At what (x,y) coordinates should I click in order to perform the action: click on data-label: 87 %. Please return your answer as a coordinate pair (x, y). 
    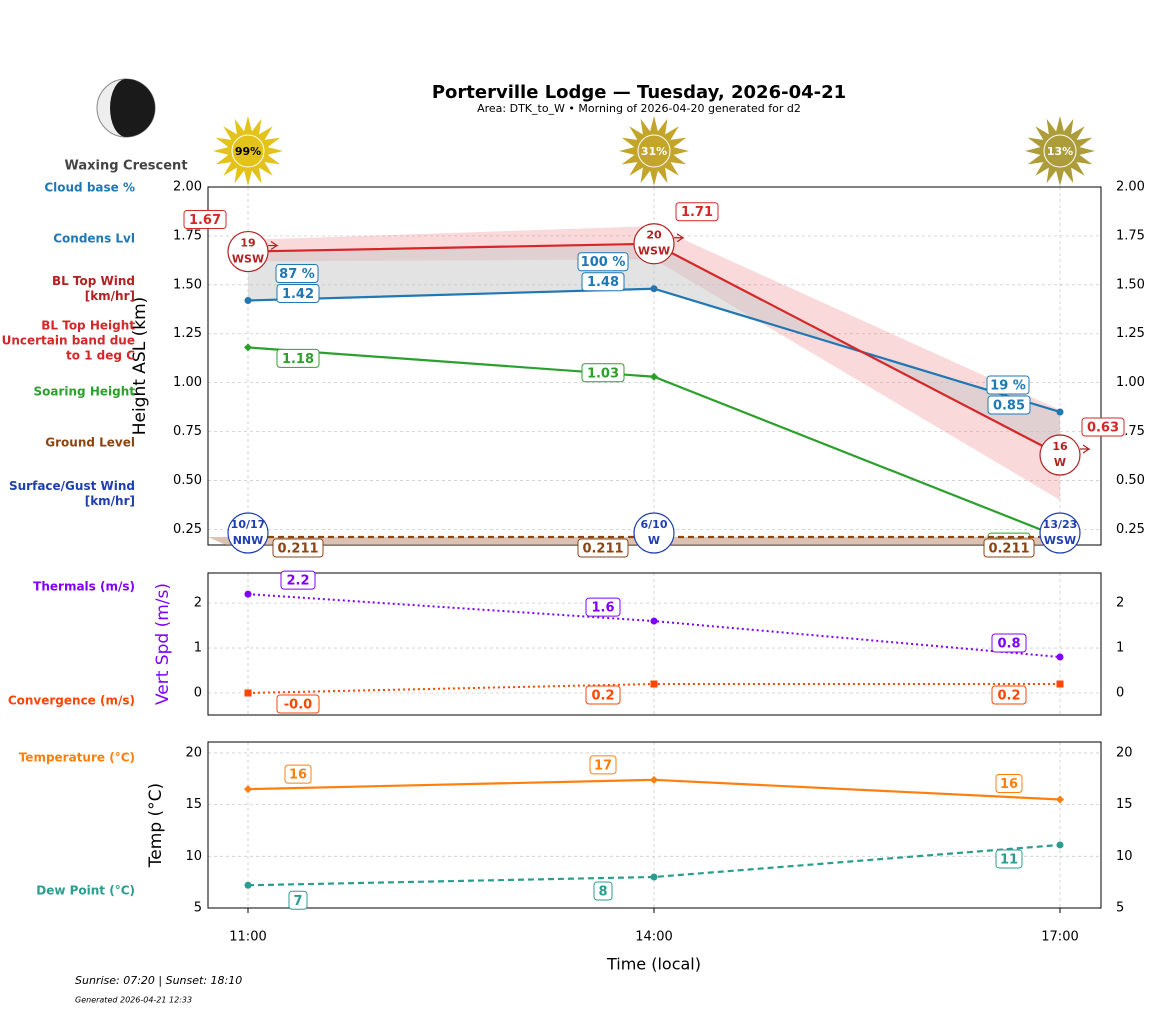
    Looking at the image, I should click on (297, 274).